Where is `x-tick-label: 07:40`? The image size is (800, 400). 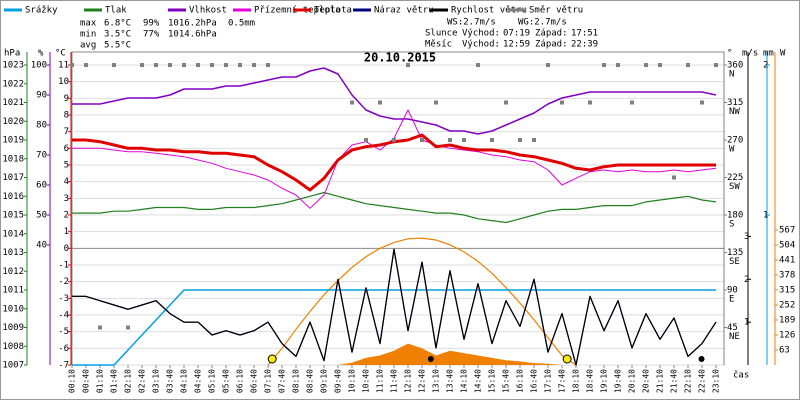 x-tick-label: 07:40 is located at coordinates (282, 381).